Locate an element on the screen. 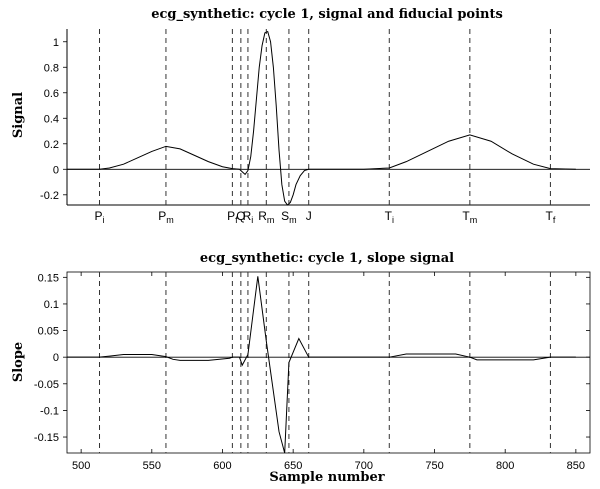 Image resolution: width=600 pixels, height=489 pixels. y-tick-label: 0.1 is located at coordinates (51, 305).